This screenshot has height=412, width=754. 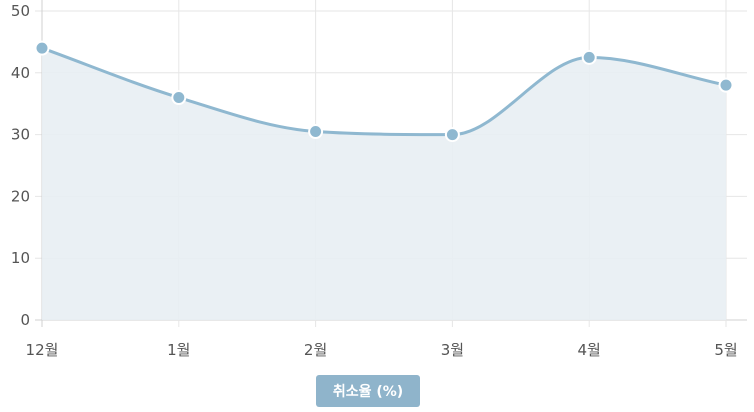 What do you see at coordinates (25, 320) in the screenshot?
I see `y-tick-label: 0` at bounding box center [25, 320].